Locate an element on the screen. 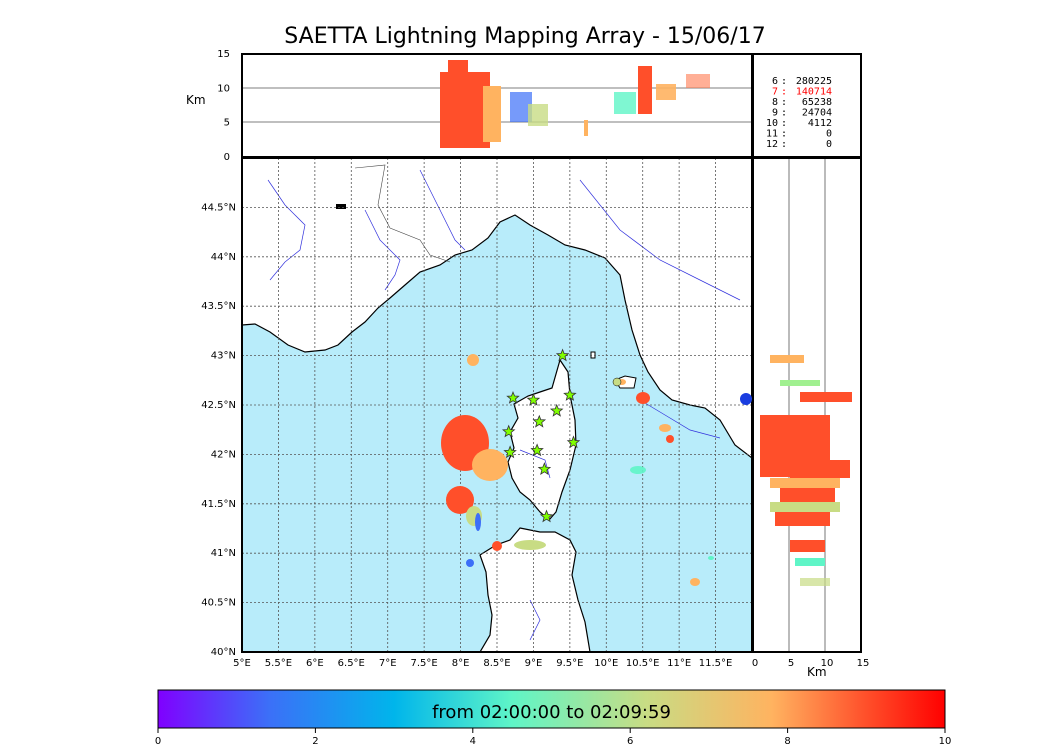 The image size is (1050, 750). colorbar-tick-label: 6 is located at coordinates (630, 741).